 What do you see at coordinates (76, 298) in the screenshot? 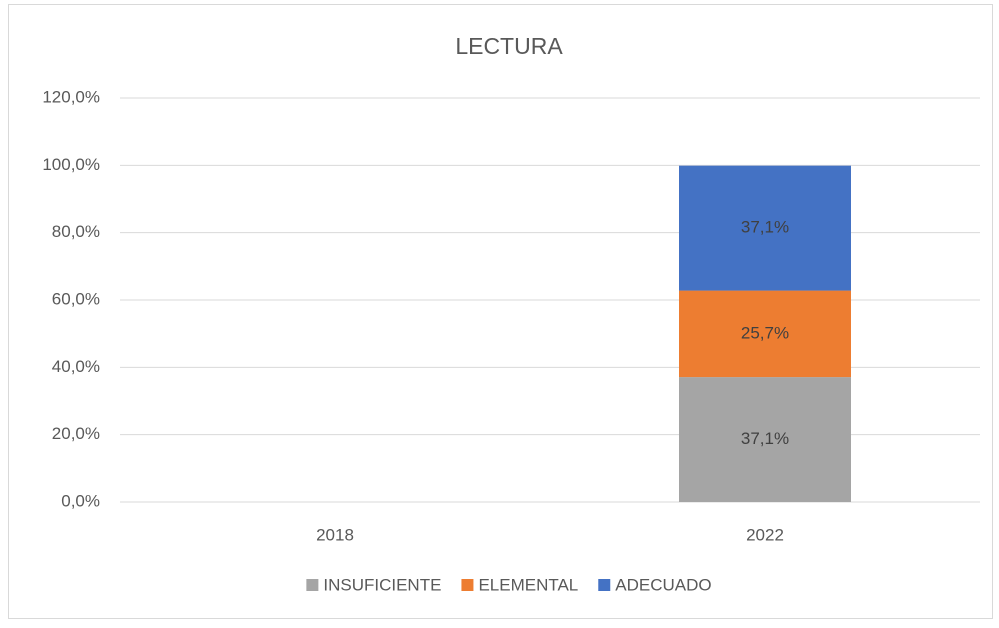
I see `y-tick-label: 60,0%` at bounding box center [76, 298].